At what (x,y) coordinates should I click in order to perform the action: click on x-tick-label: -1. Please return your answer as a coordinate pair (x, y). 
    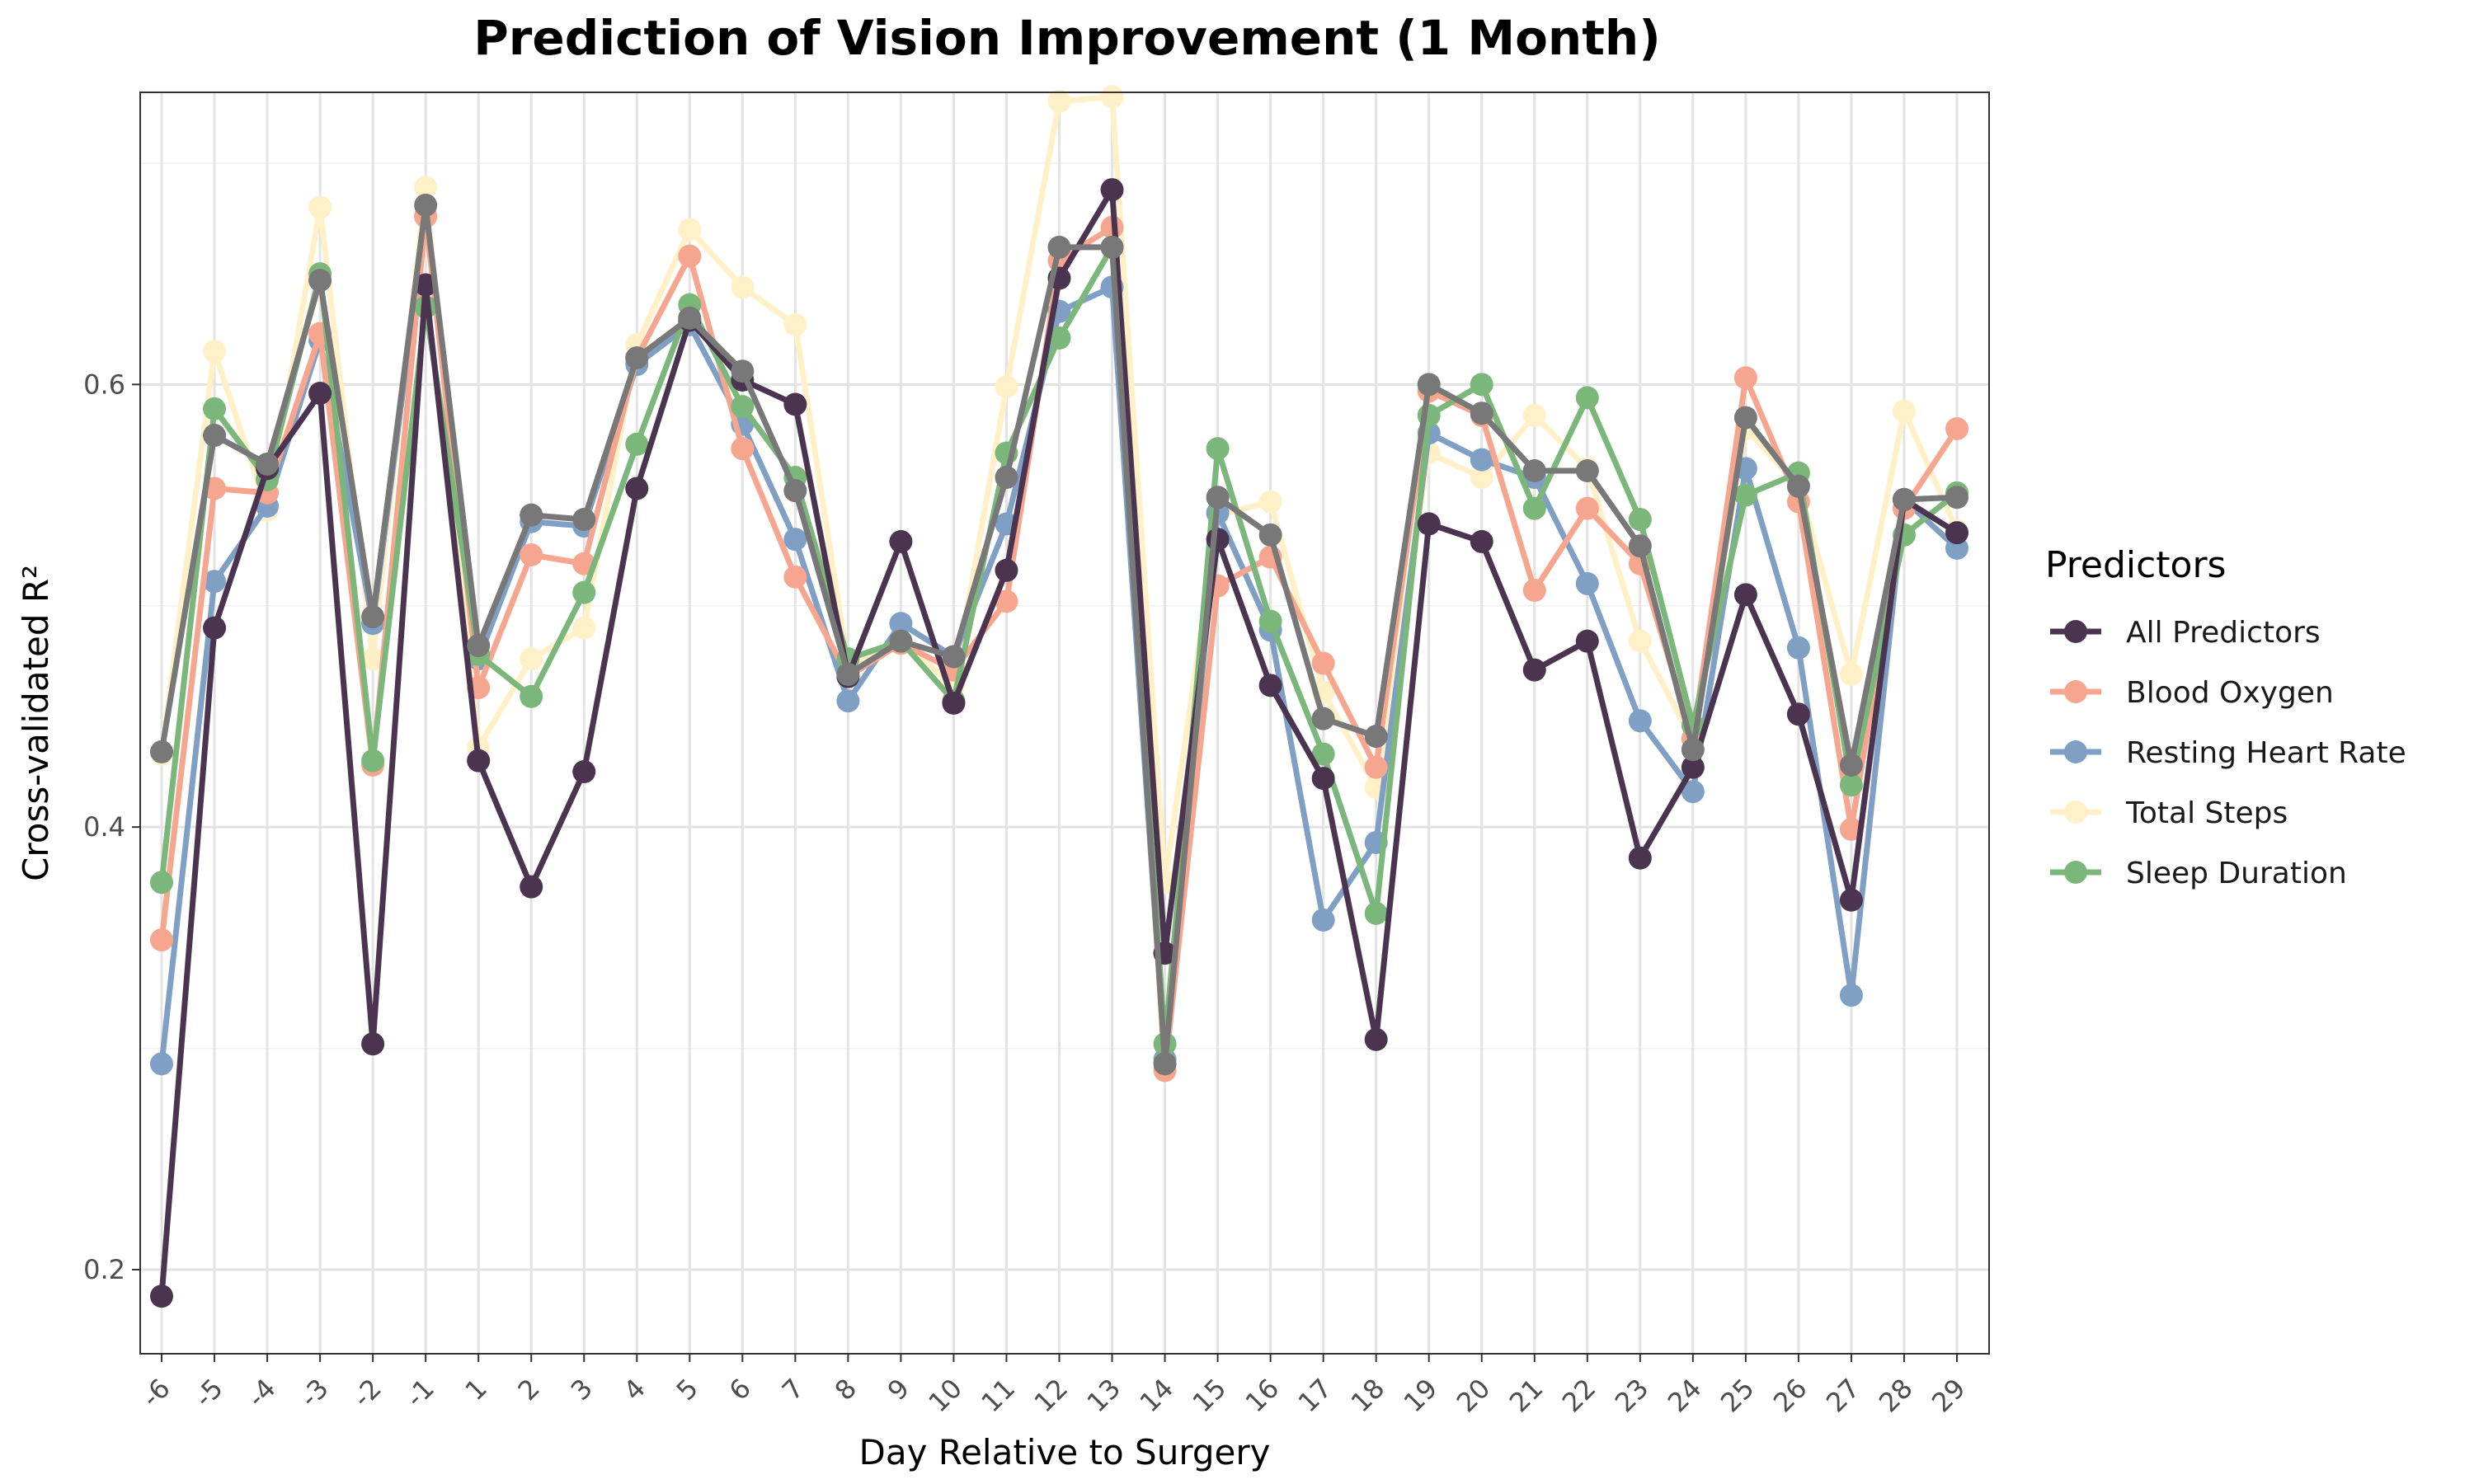
    Looking at the image, I should click on (419, 1393).